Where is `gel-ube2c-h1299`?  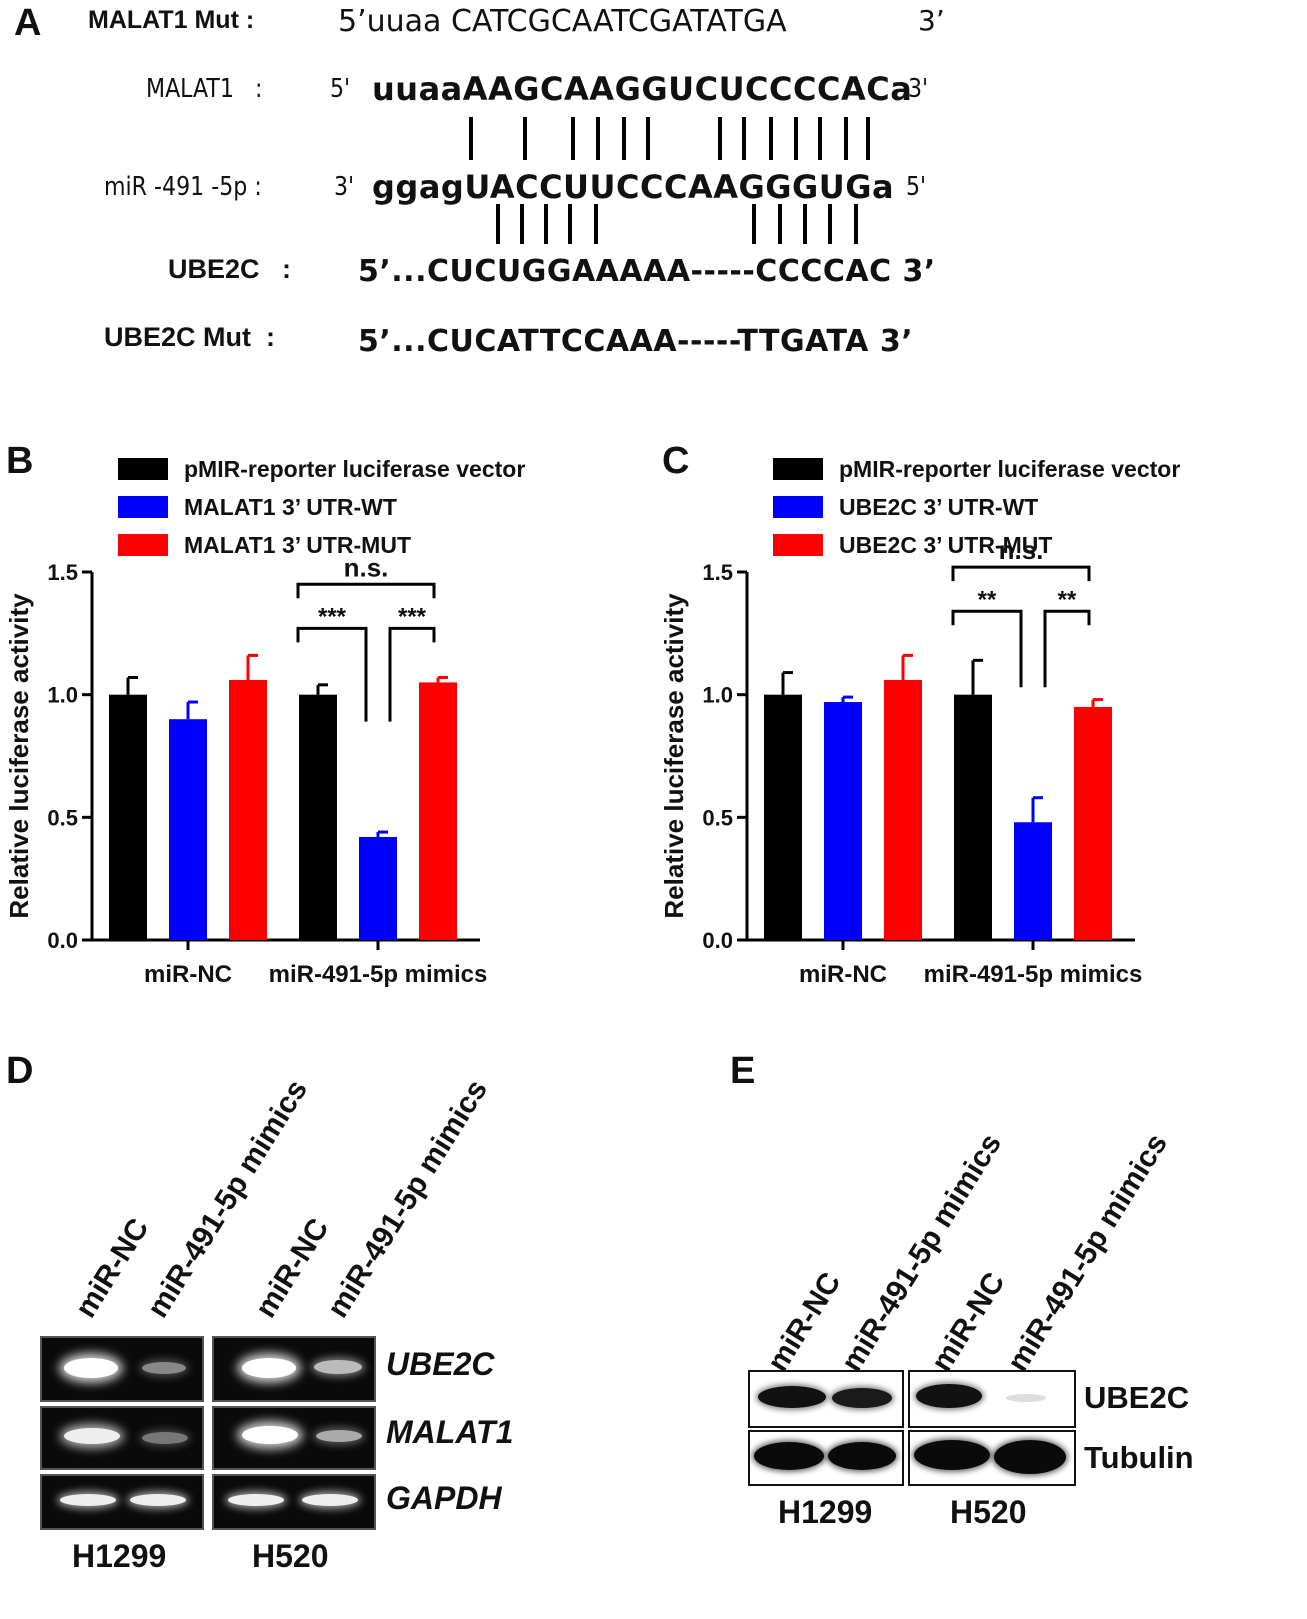
gel-ube2c-h1299 is located at coordinates (122, 1369).